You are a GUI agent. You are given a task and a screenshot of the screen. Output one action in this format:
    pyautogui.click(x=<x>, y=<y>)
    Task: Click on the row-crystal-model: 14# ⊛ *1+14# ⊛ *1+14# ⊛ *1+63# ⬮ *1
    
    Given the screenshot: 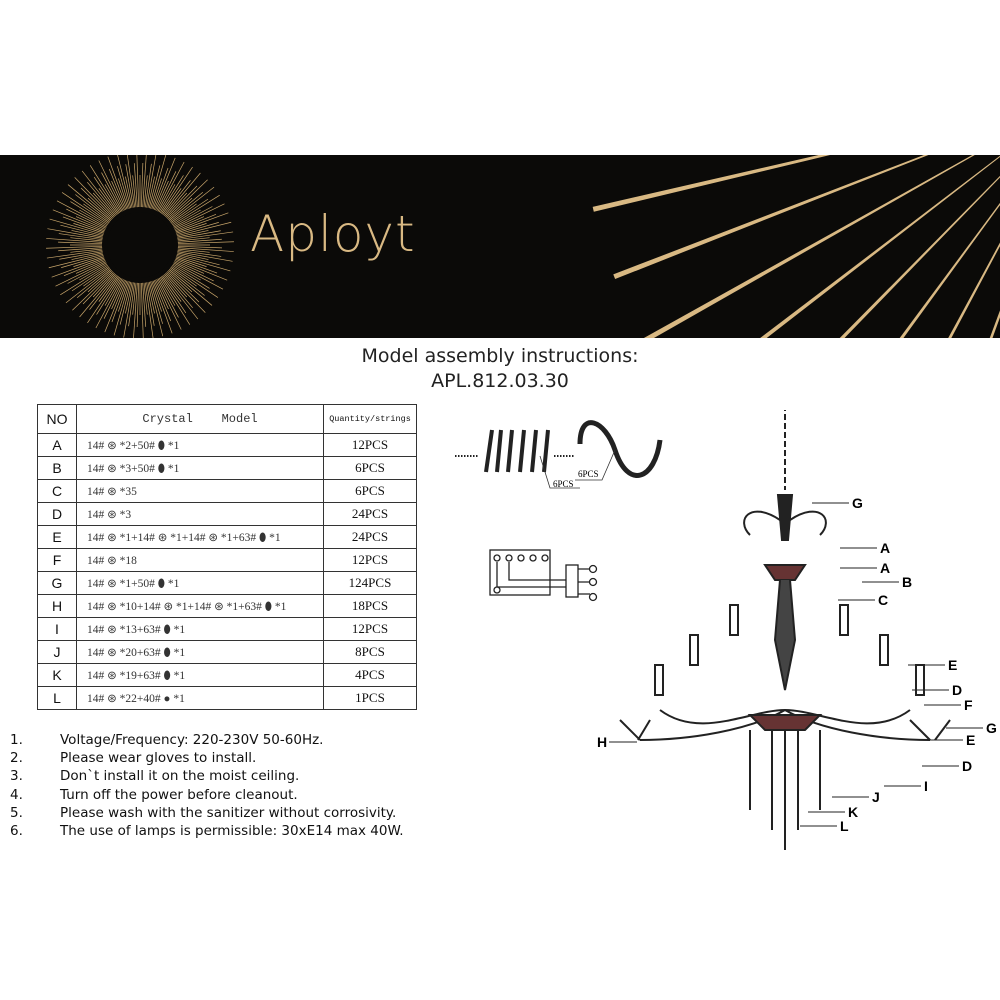 What is the action you would take?
    pyautogui.click(x=200, y=537)
    